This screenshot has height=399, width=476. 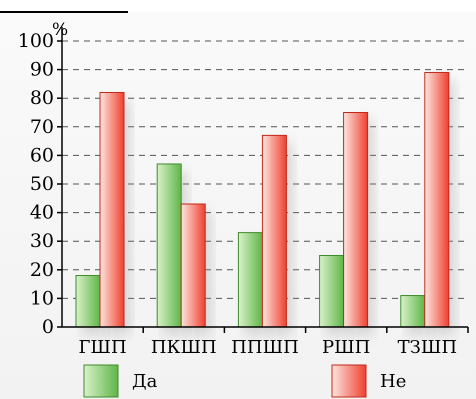 I want to click on x-tick-label: ТЗШП, so click(x=427, y=347).